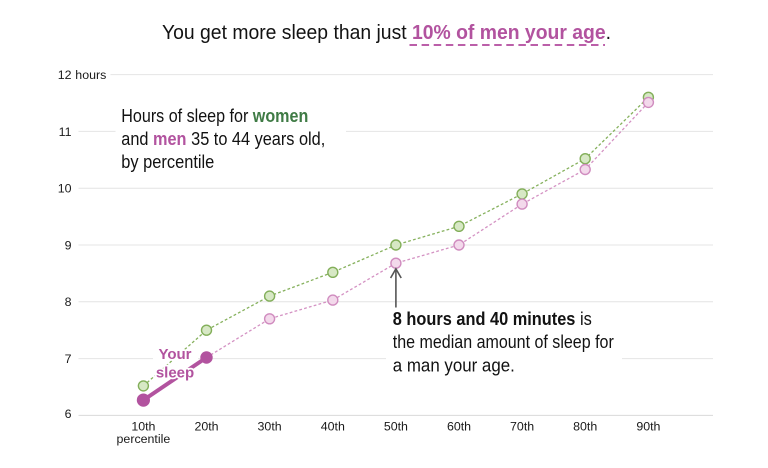 The height and width of the screenshot is (468, 768). Describe the element at coordinates (65, 189) in the screenshot. I see `svg-text: 10` at that location.